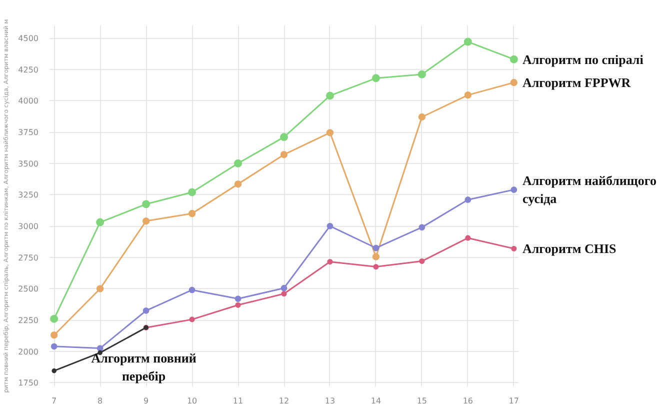  Describe the element at coordinates (238, 401) in the screenshot. I see `x-tick-label: 11` at that location.